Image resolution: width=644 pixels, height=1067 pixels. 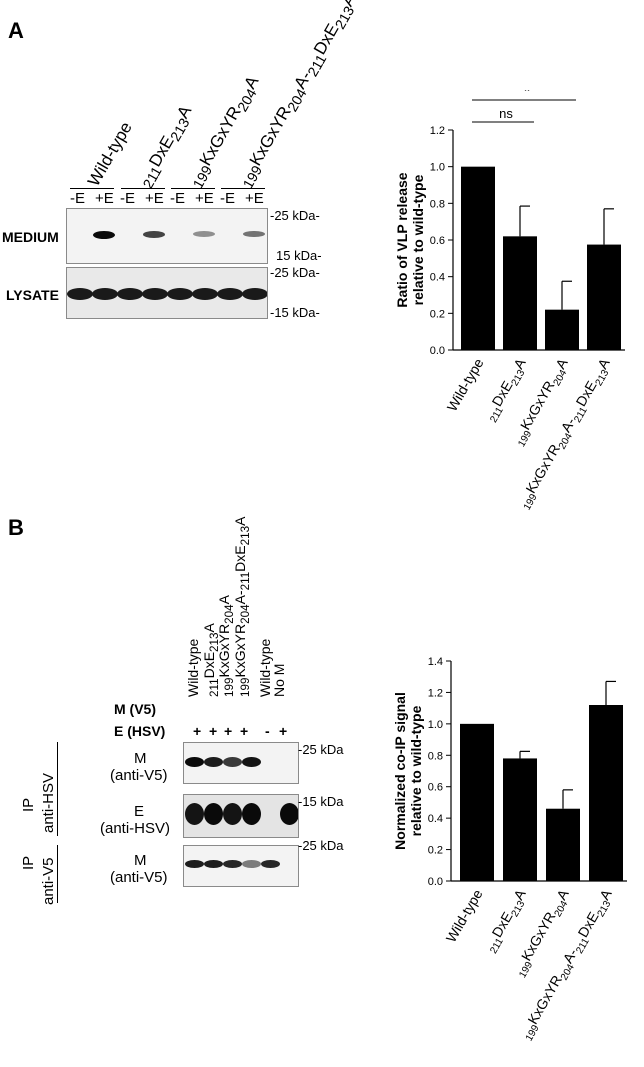 What do you see at coordinates (321, 845) in the screenshot?
I see `kda-marker-b3: -25 kDa` at bounding box center [321, 845].